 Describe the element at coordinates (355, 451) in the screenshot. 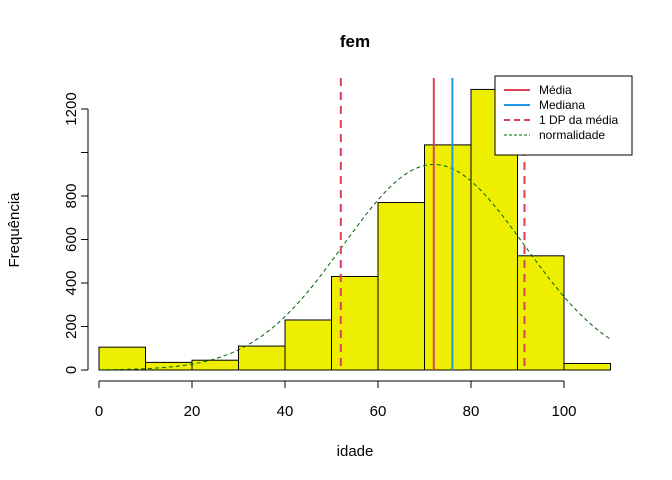

I see `x-axis-label: idade` at that location.